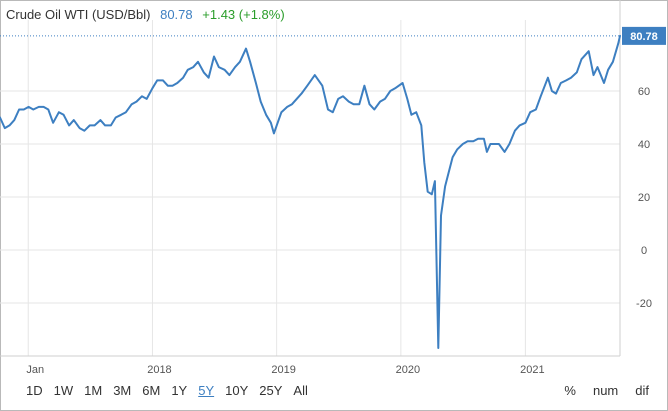  I want to click on range-button-5y: 5Y, so click(206, 390).